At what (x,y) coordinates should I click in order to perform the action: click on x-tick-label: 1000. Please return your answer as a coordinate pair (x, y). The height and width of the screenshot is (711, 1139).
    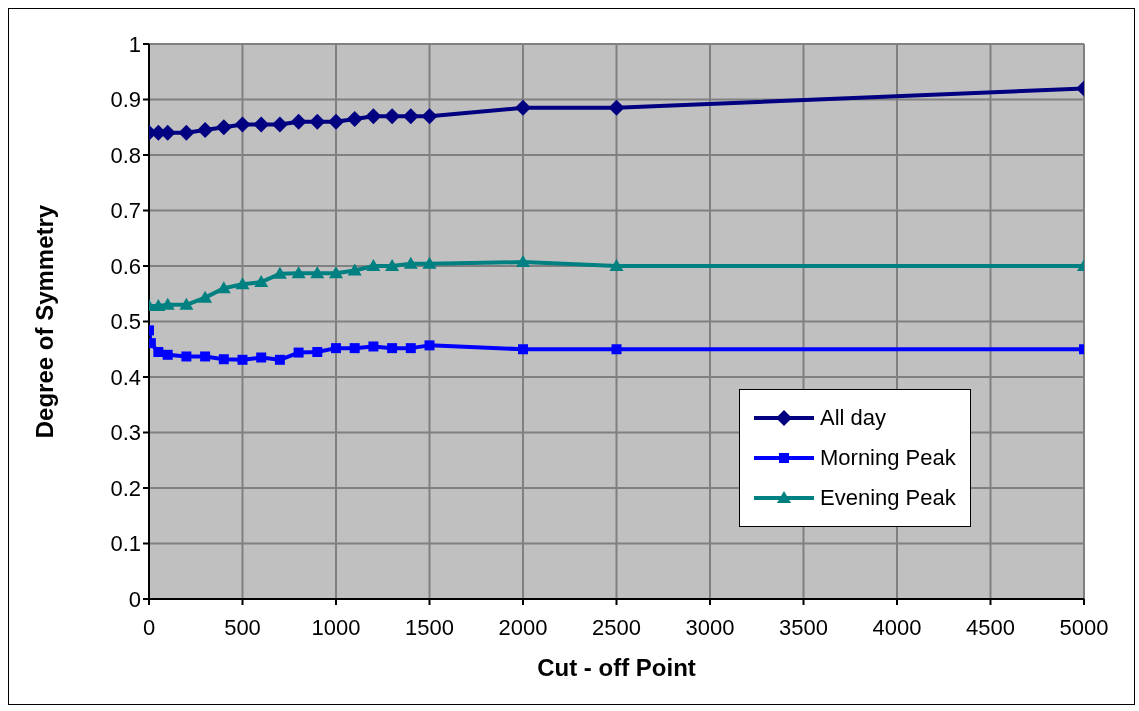
    Looking at the image, I should click on (336, 627).